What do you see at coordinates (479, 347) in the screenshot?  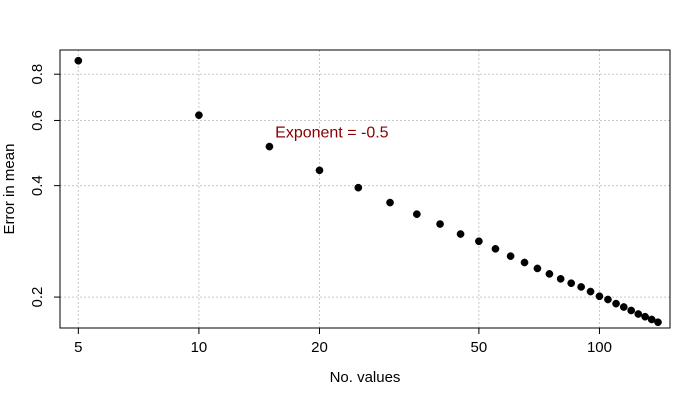 I see `x-tick-label: 50` at bounding box center [479, 347].